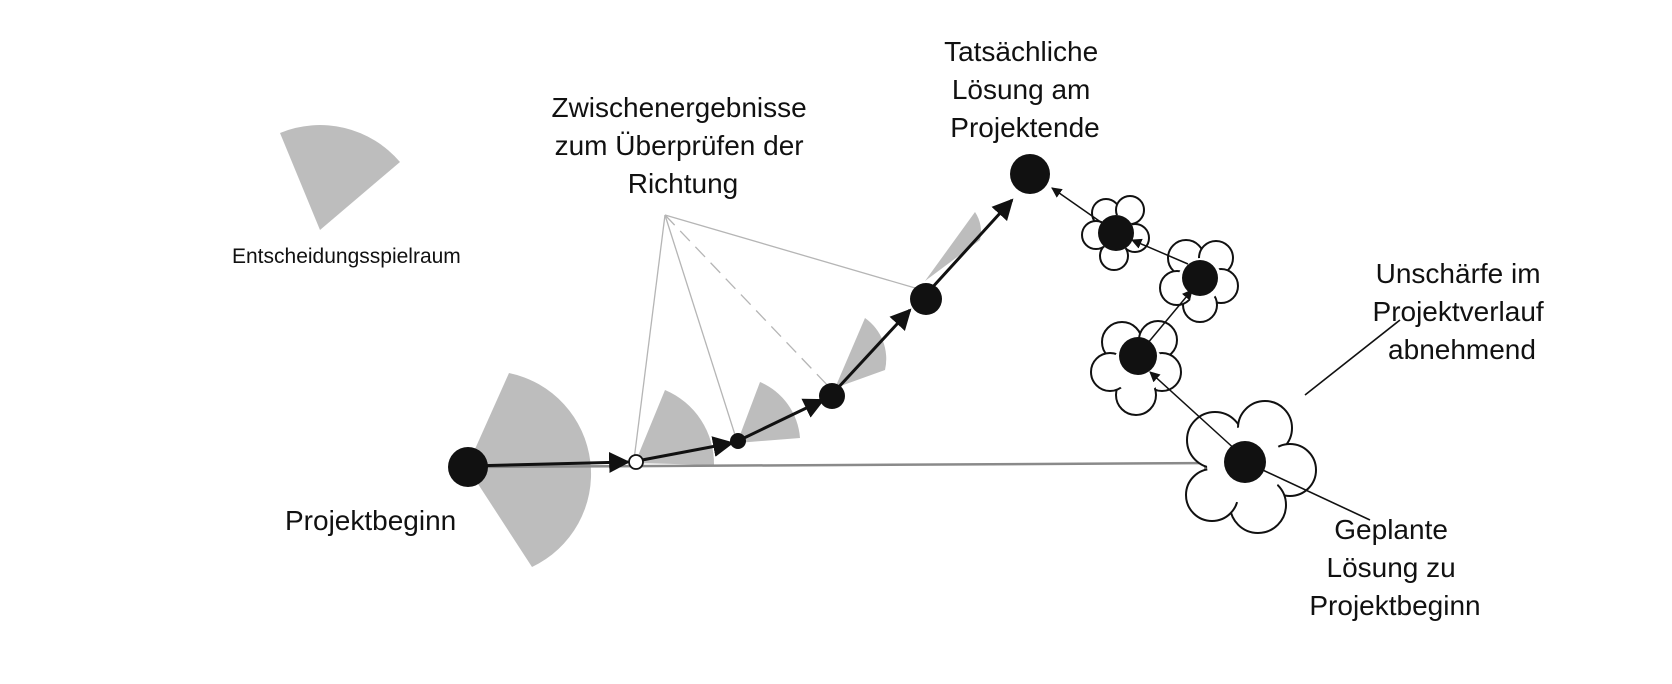 The width and height of the screenshot is (1672, 684). I want to click on planned-solution-label: Geplante Lösung zu Projektbeginn, so click(1394, 567).